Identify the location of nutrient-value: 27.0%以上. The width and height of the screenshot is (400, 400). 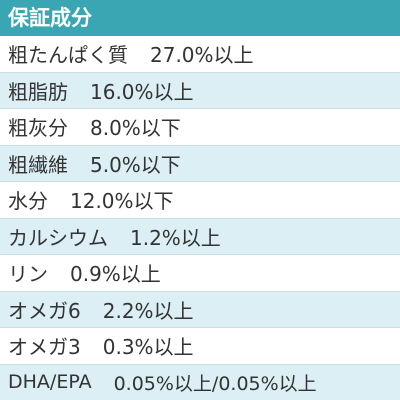
(202, 55).